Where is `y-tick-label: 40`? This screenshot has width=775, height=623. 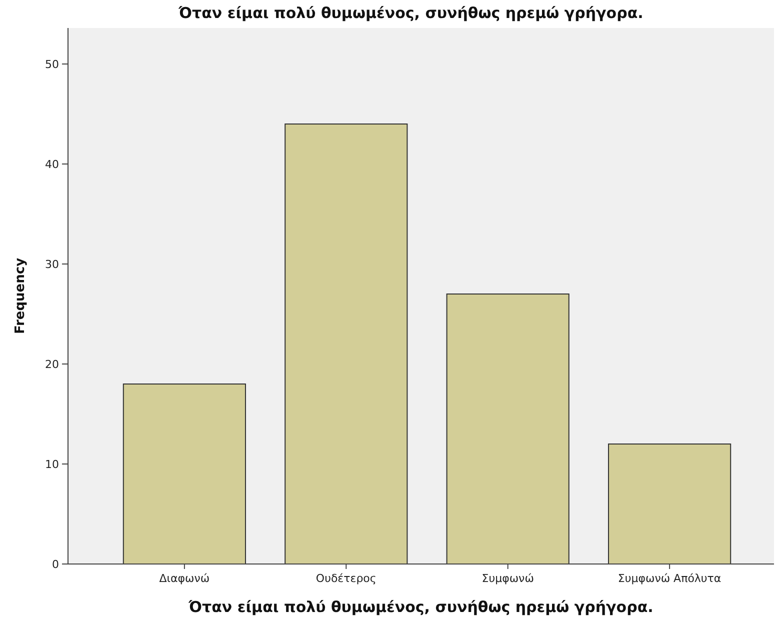 y-tick-label: 40 is located at coordinates (52, 164).